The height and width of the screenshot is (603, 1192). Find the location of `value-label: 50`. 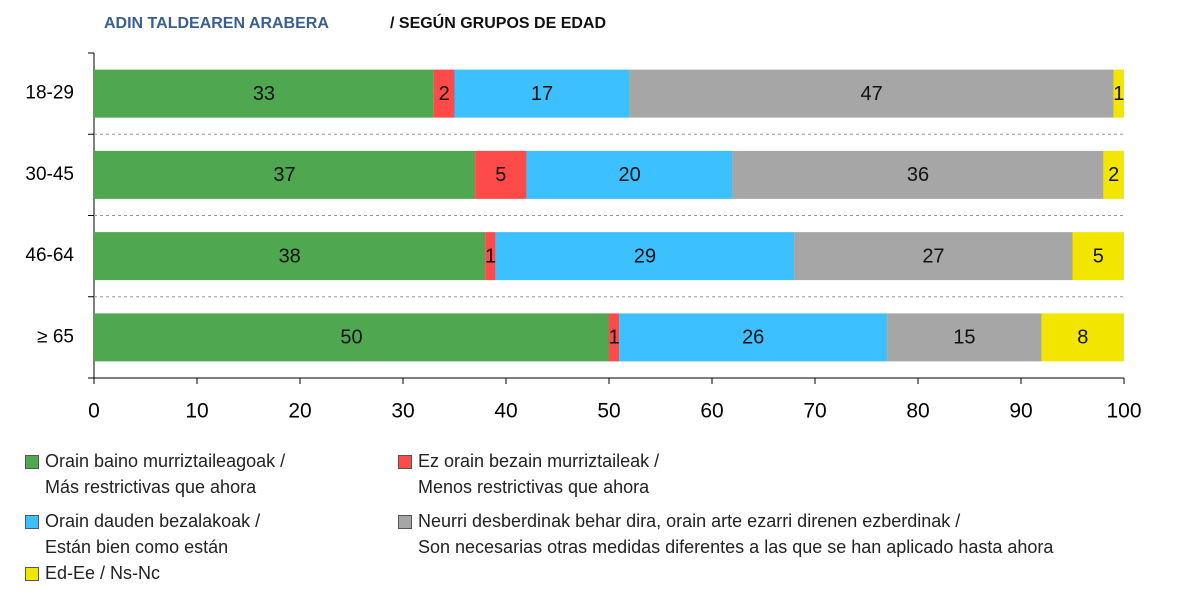

value-label: 50 is located at coordinates (351, 338).